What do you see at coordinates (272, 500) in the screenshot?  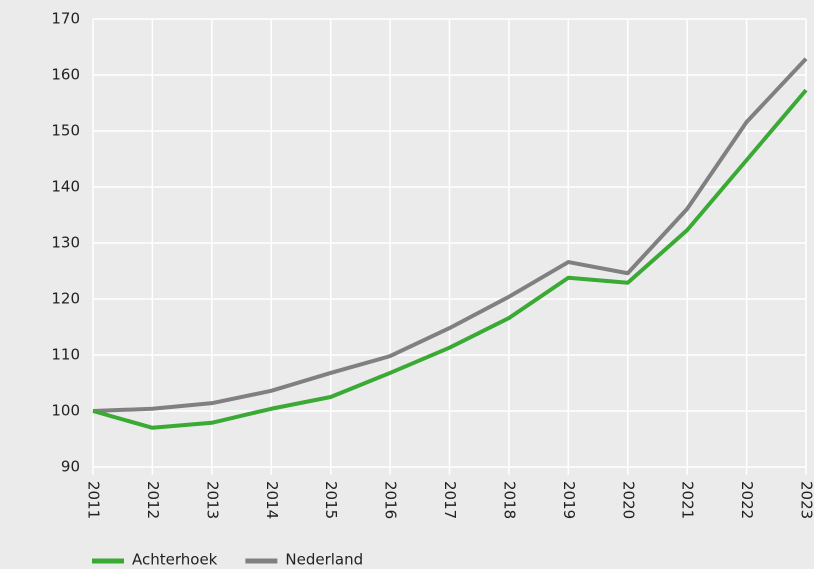 I see `x-tick-label: 2014` at bounding box center [272, 500].